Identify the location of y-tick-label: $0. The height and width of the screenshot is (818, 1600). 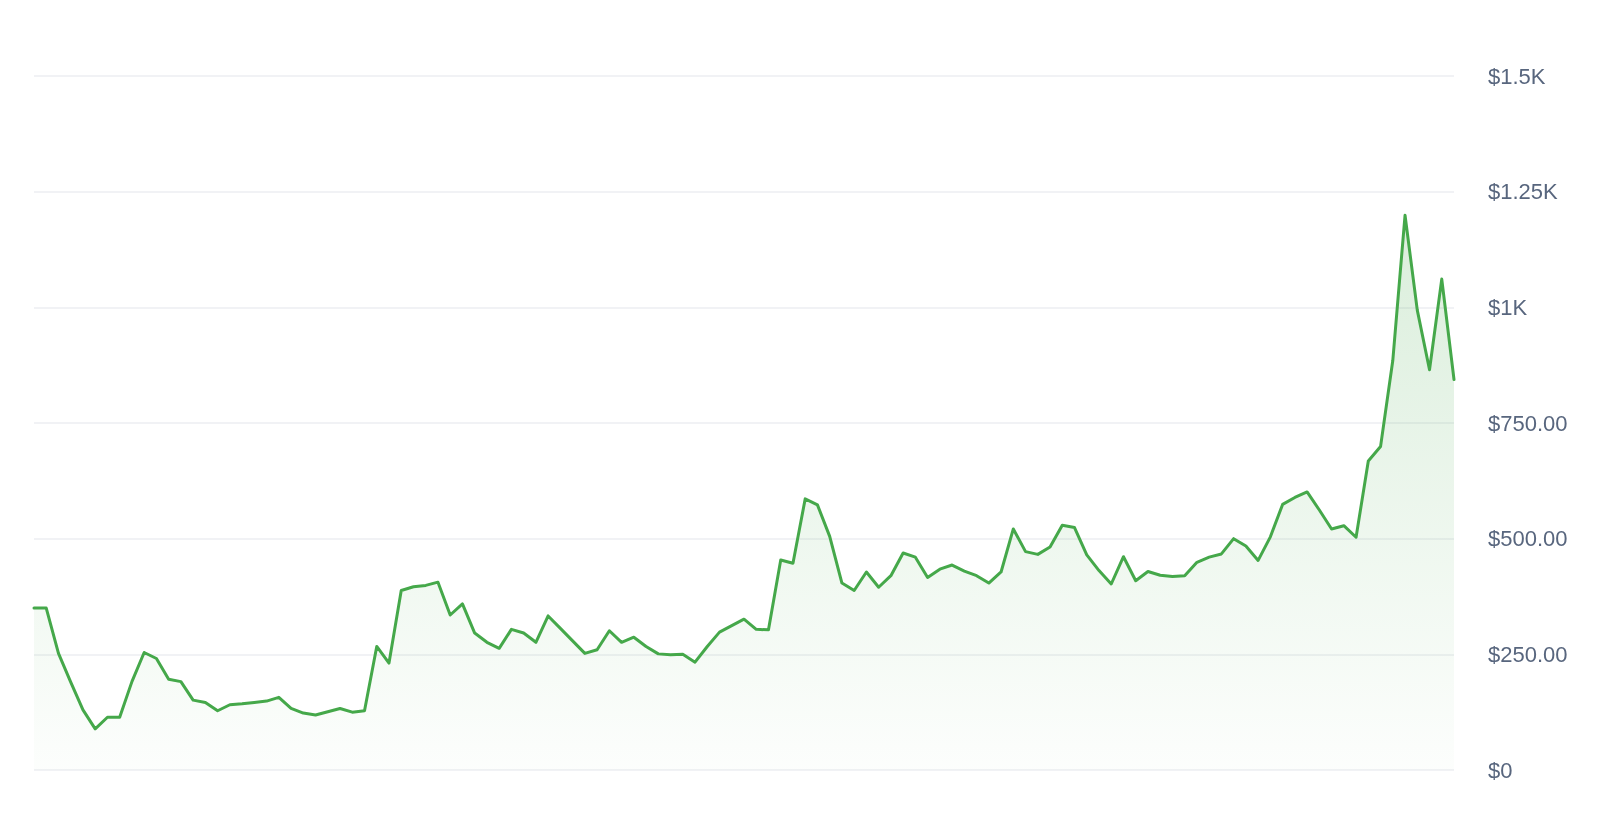
(1500, 770).